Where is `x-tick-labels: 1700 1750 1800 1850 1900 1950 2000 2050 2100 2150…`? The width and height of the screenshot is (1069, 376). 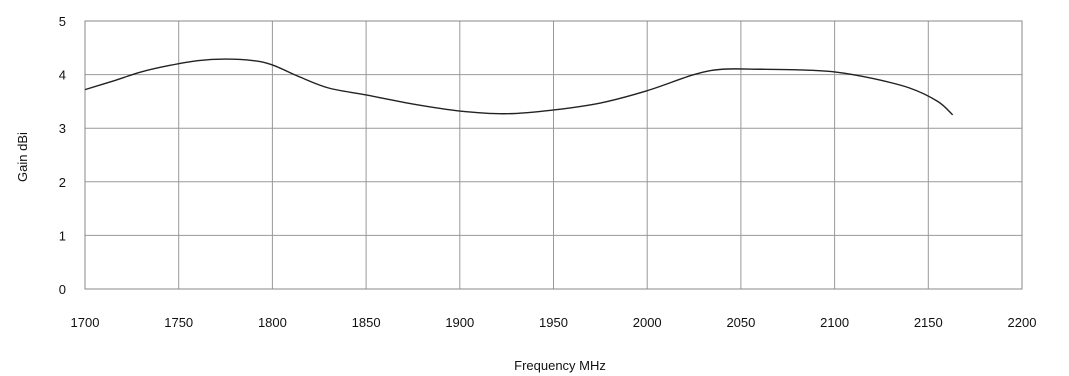 x-tick-labels: 1700 1750 1800 1850 1900 1950 2000 2050 2100 2150… is located at coordinates (554, 322).